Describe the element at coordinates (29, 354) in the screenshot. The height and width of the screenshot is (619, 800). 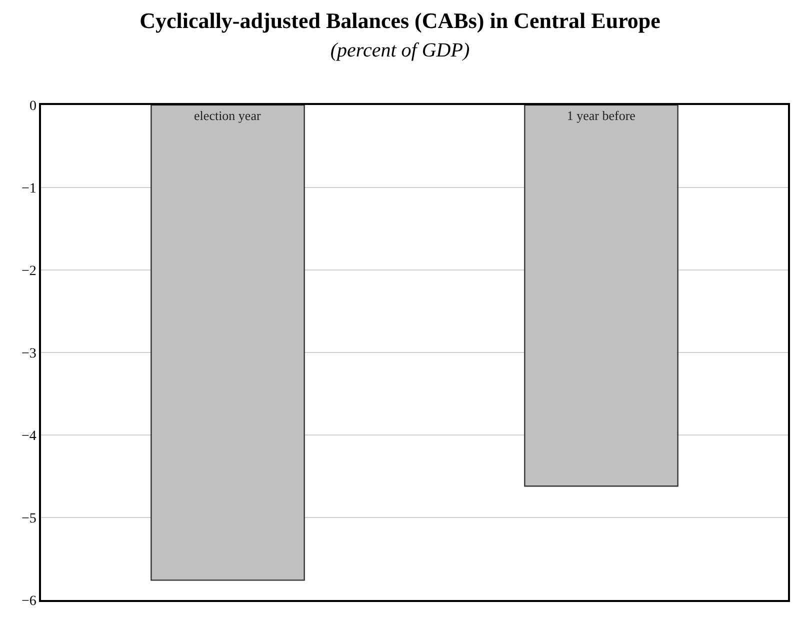
I see `y-tick-label: −3` at that location.